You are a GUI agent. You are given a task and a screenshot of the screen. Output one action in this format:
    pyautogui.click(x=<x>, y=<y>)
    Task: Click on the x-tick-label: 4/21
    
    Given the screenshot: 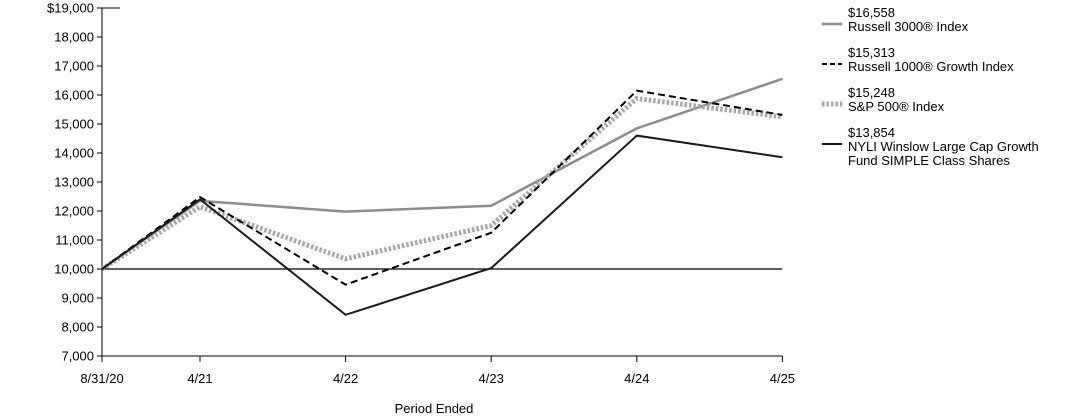 What is the action you would take?
    pyautogui.click(x=199, y=378)
    